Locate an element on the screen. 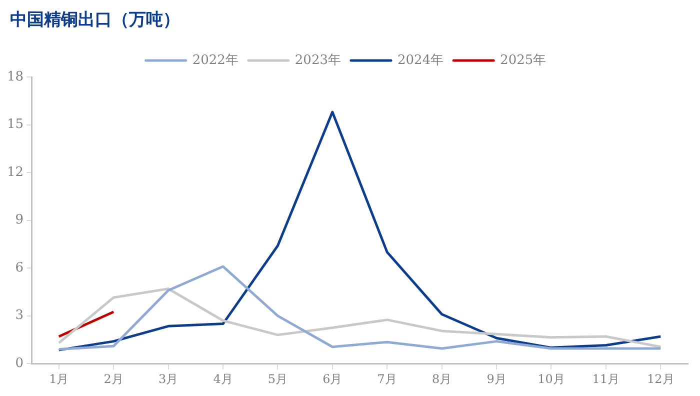 The image size is (700, 396). x-tick-label: 2月 is located at coordinates (114, 379).